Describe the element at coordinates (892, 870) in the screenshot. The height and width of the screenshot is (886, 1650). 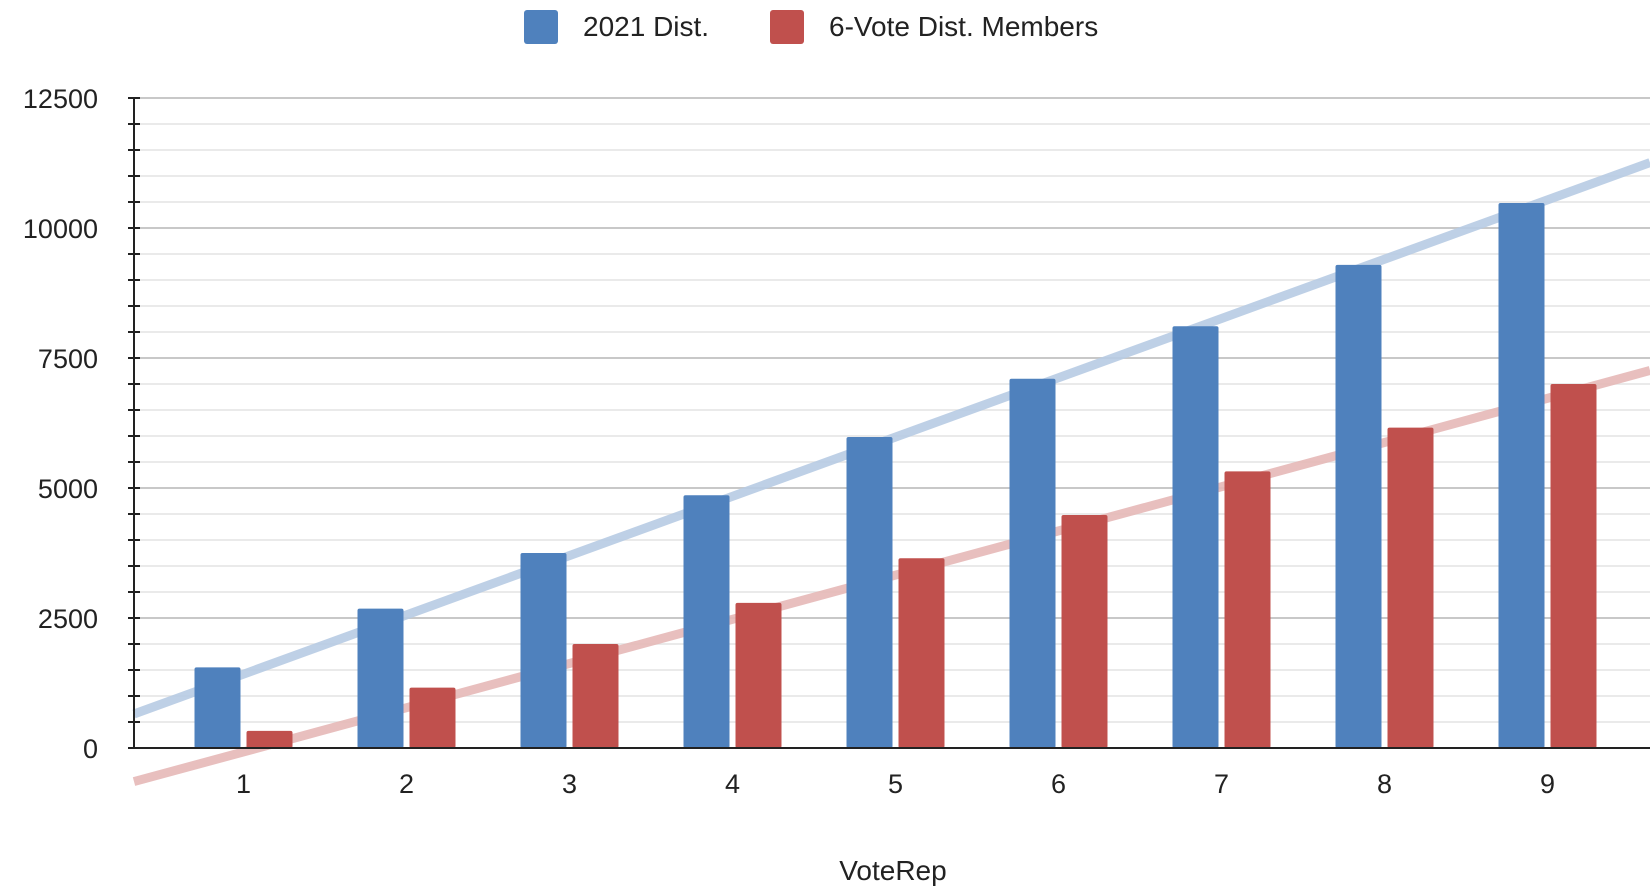
I see `x-axis-title: VoteRep` at that location.